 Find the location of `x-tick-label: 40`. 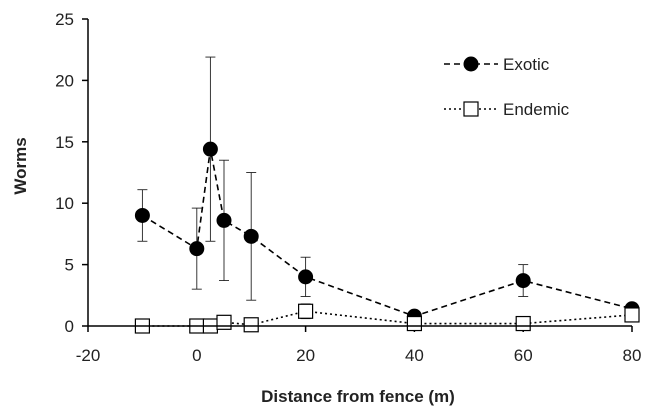

x-tick-label: 40 is located at coordinates (414, 355).